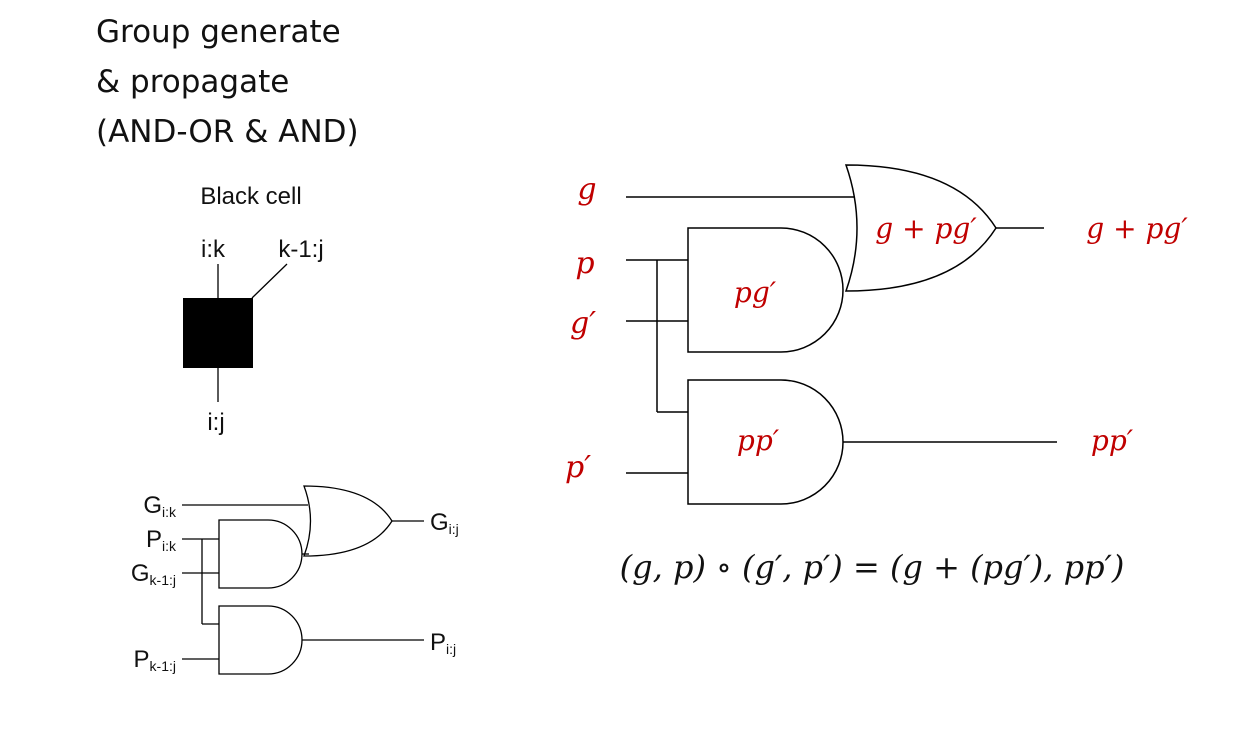 The width and height of the screenshot is (1252, 735). I want to click on title-line-2: & propagate, so click(193, 82).